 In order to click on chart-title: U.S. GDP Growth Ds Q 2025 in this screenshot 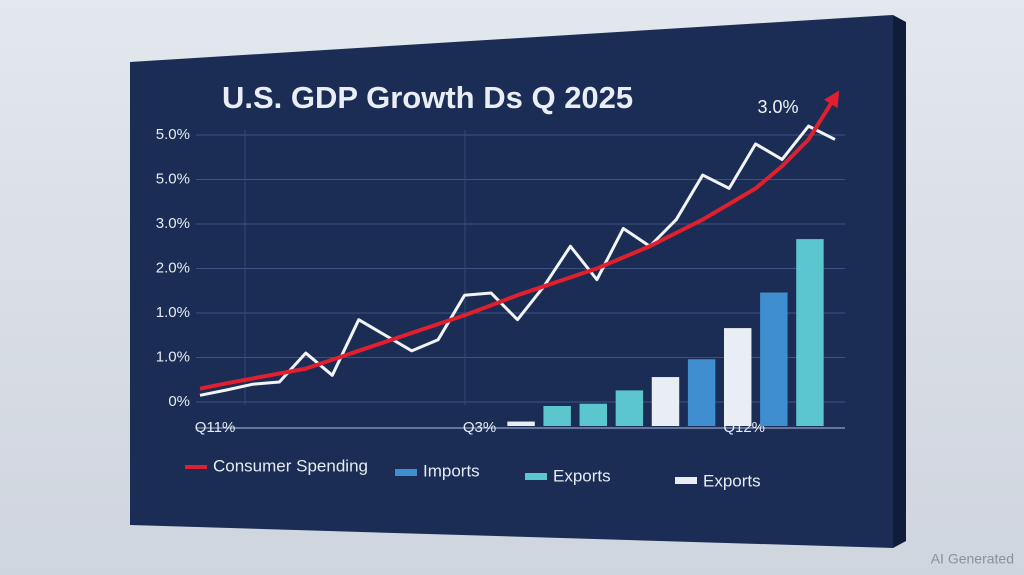, I will do `click(427, 97)`.